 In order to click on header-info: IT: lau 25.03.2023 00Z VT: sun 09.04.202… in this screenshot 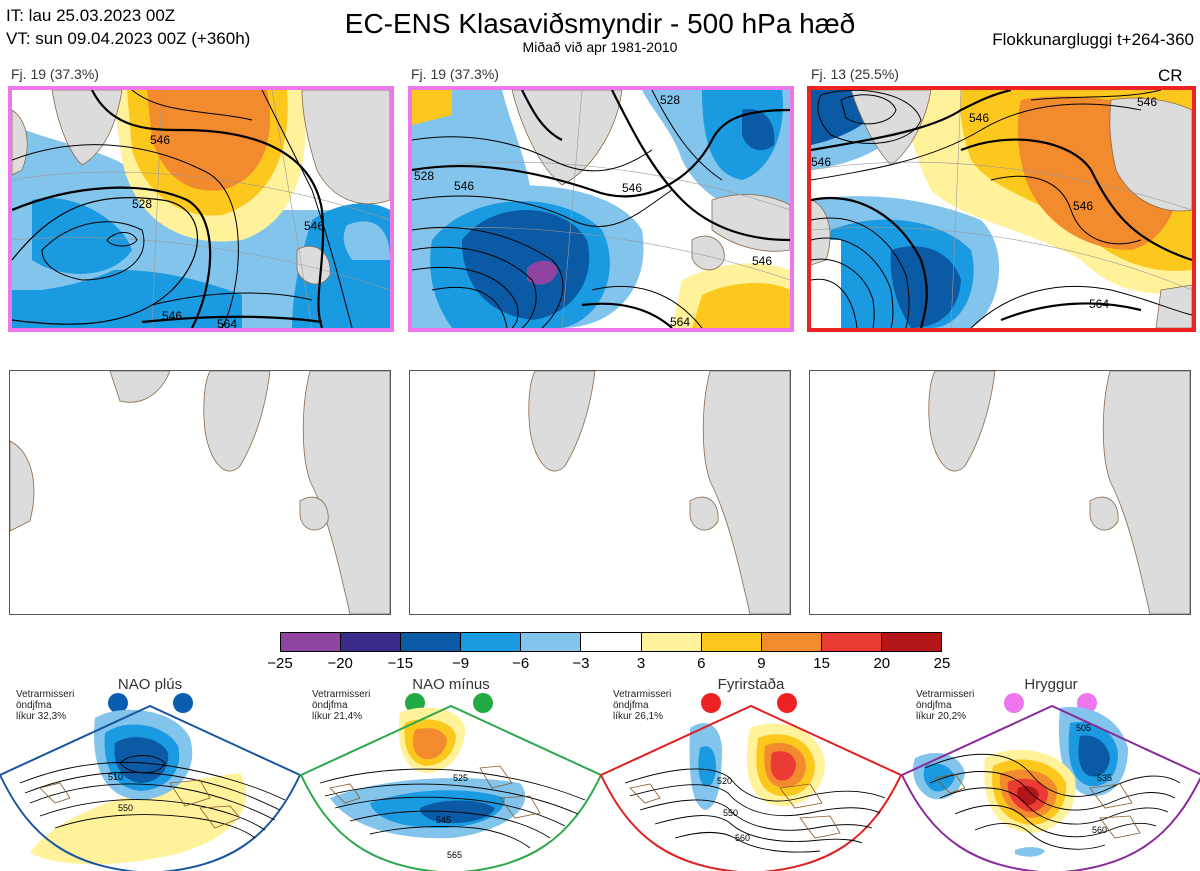, I will do `click(128, 27)`.